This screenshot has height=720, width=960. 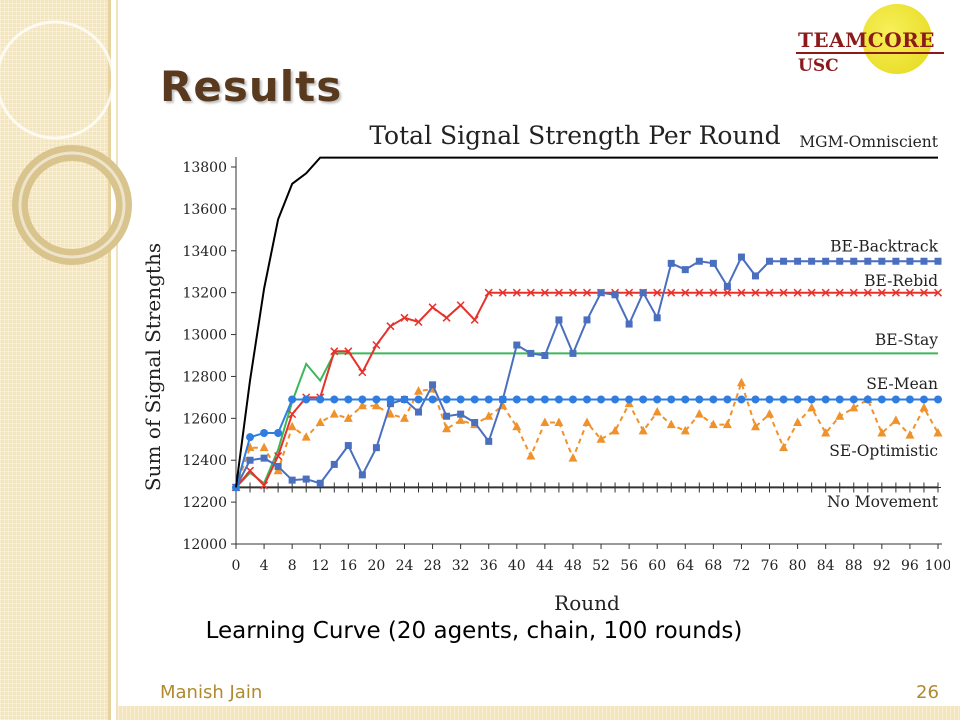 I want to click on y-axis-label: Sum of Signal Strengths, so click(x=153, y=367).